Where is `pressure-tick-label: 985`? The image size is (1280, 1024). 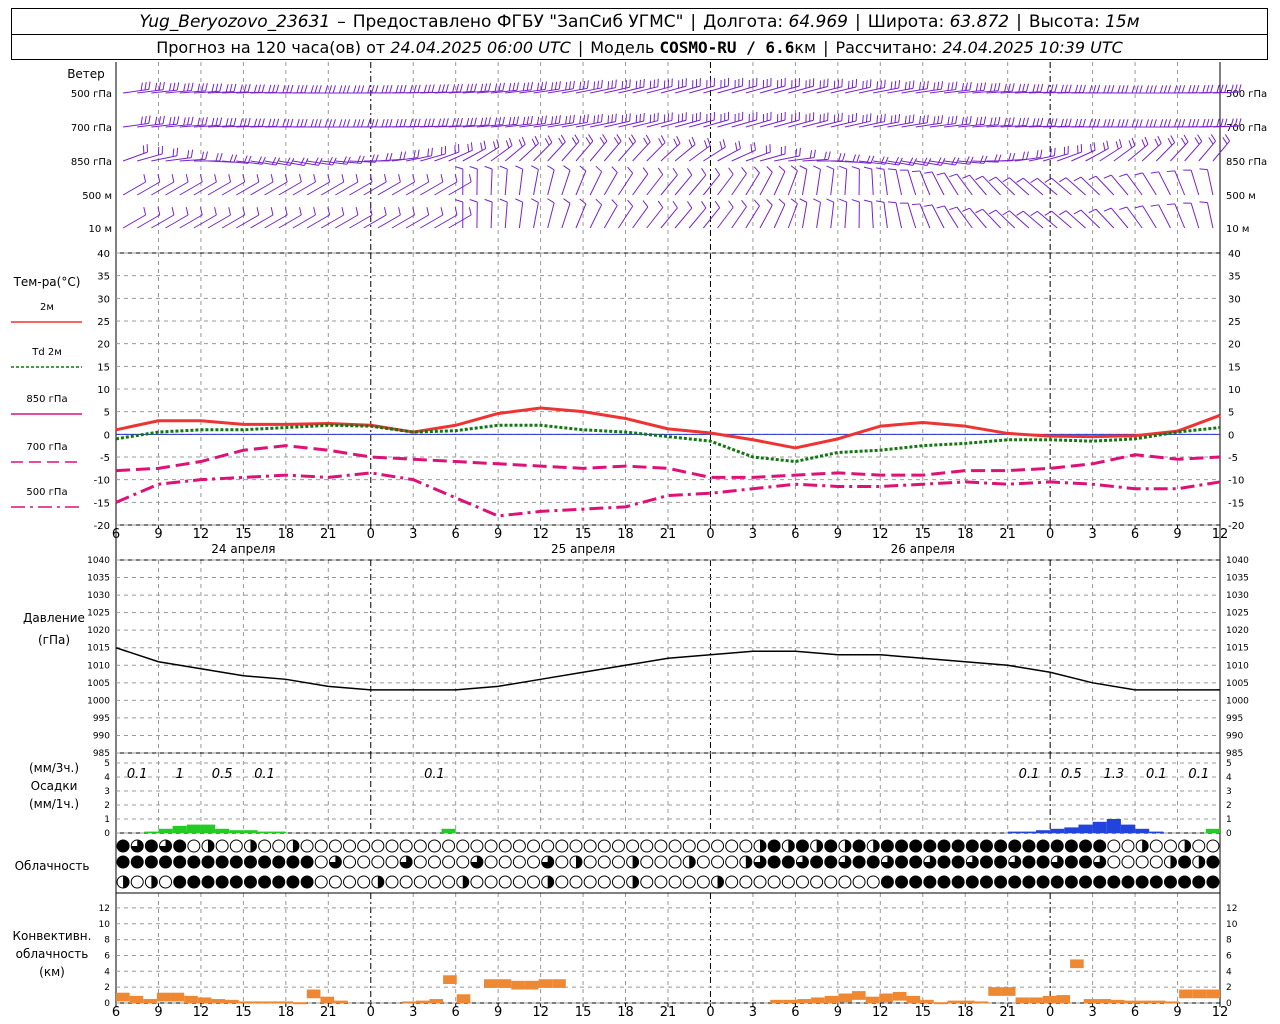 pressure-tick-label: 985 is located at coordinates (101, 754).